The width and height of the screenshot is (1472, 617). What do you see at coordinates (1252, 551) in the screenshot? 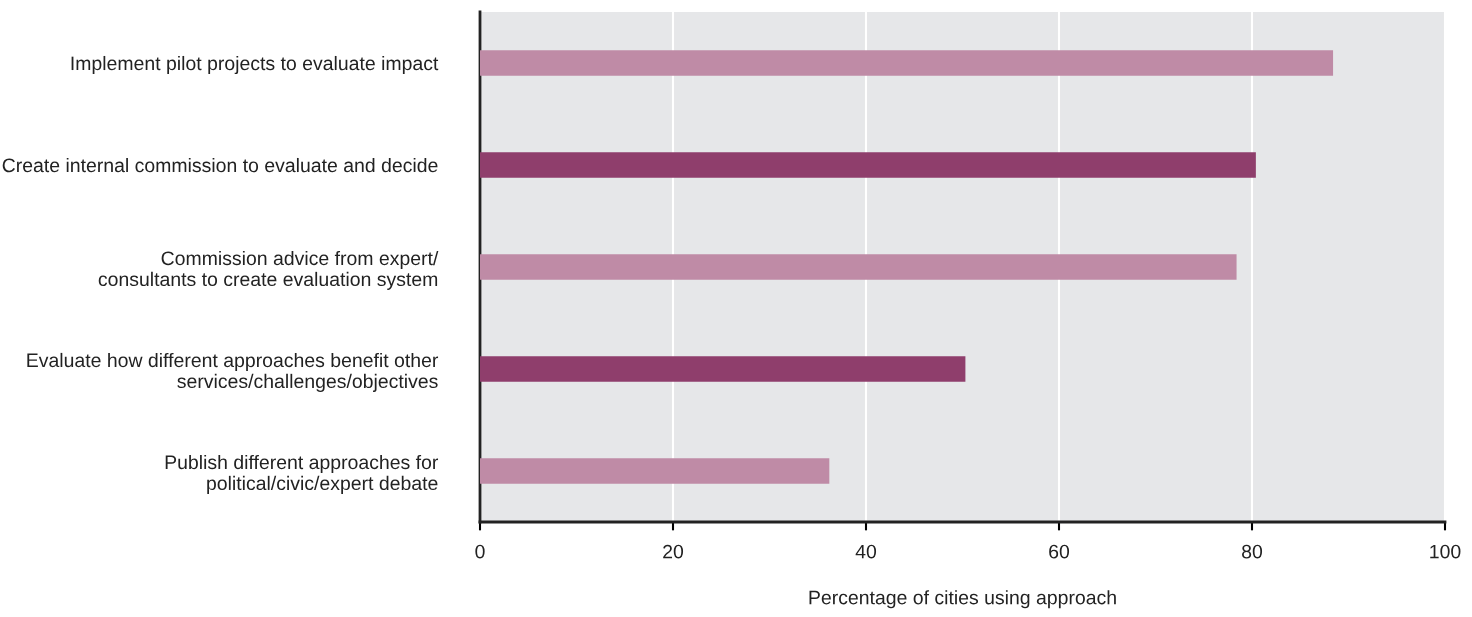
I see `x-tick-label: 80` at bounding box center [1252, 551].